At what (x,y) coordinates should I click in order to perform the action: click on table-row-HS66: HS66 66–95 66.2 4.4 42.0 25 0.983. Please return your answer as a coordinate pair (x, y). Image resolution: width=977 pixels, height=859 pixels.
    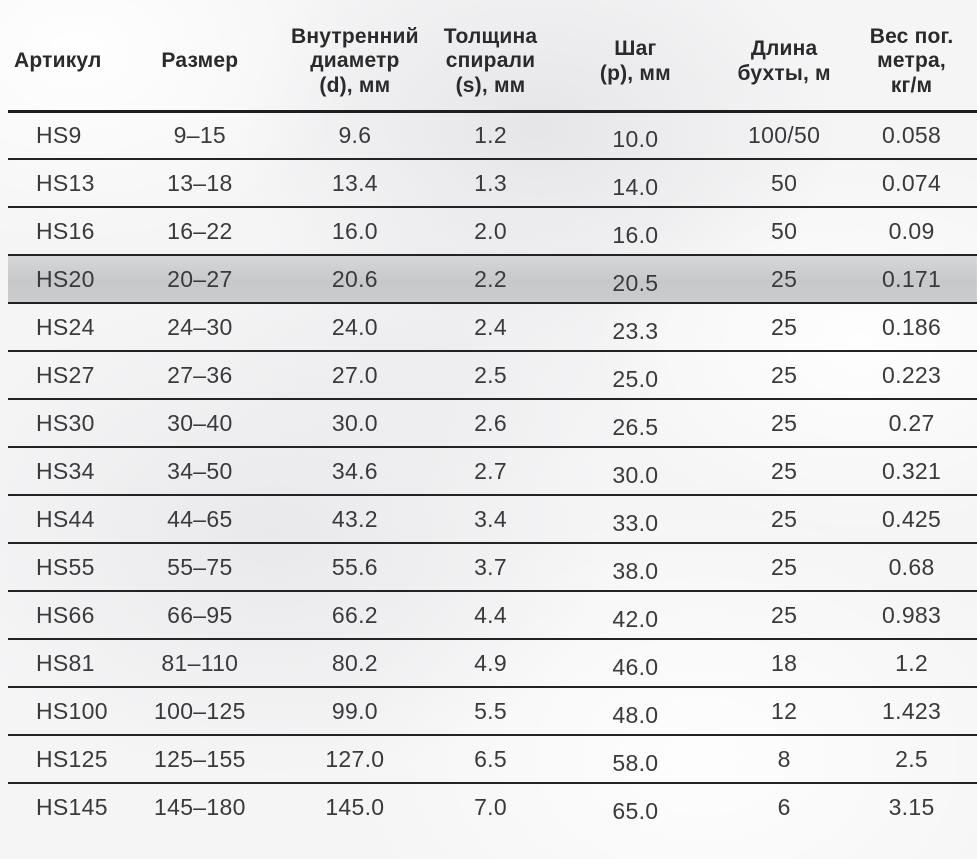
    Looking at the image, I should click on (492, 614).